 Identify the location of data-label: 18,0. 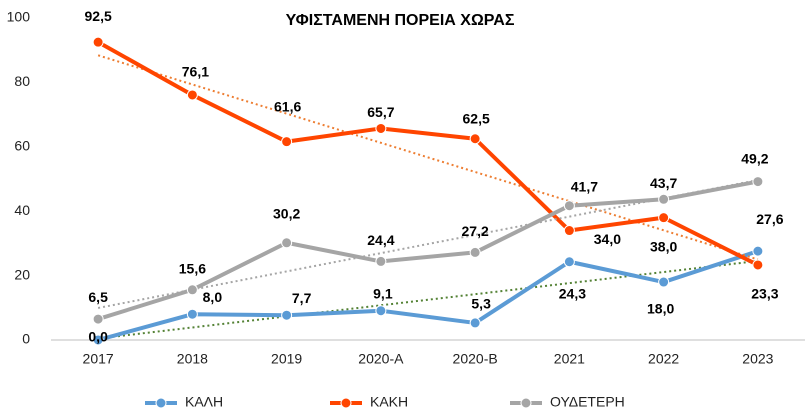
(660, 309).